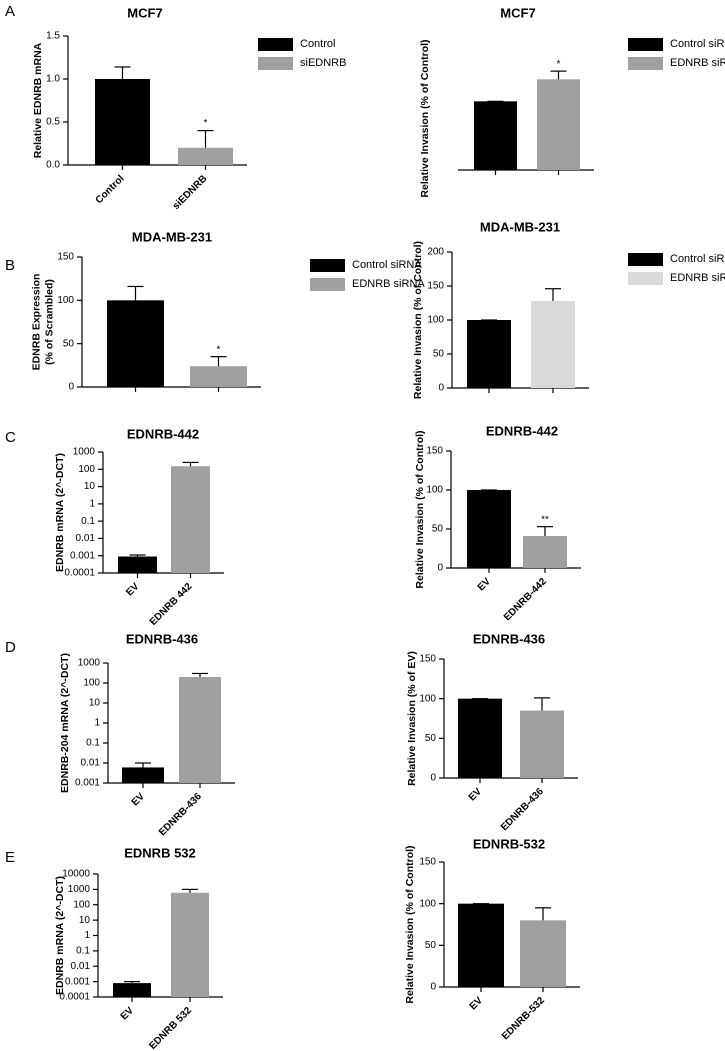 This screenshot has height=1051, width=725. I want to click on y-axis-label: EDNRB Expression, so click(36, 322).